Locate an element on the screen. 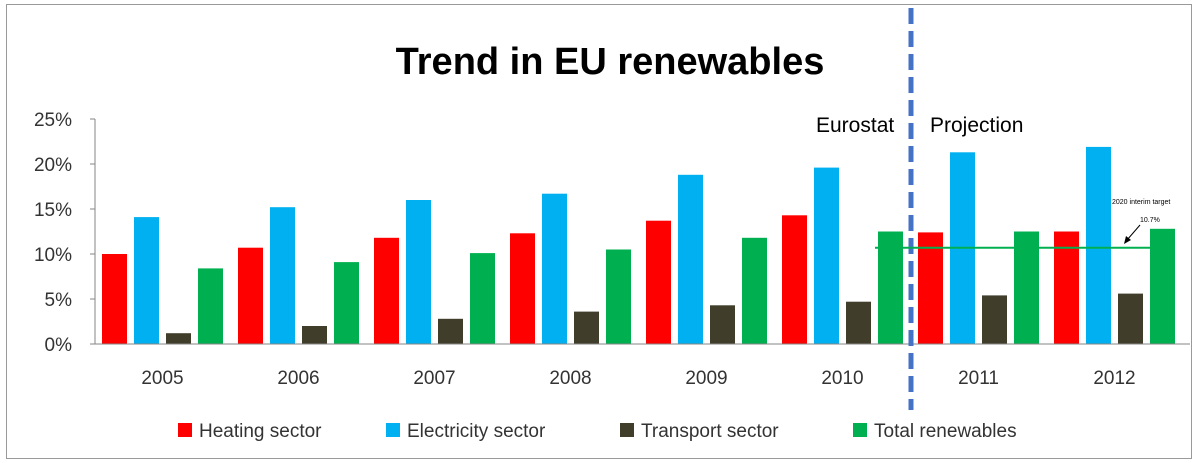 This screenshot has height=463, width=1198. y-tick-label: 20% is located at coordinates (53, 165).